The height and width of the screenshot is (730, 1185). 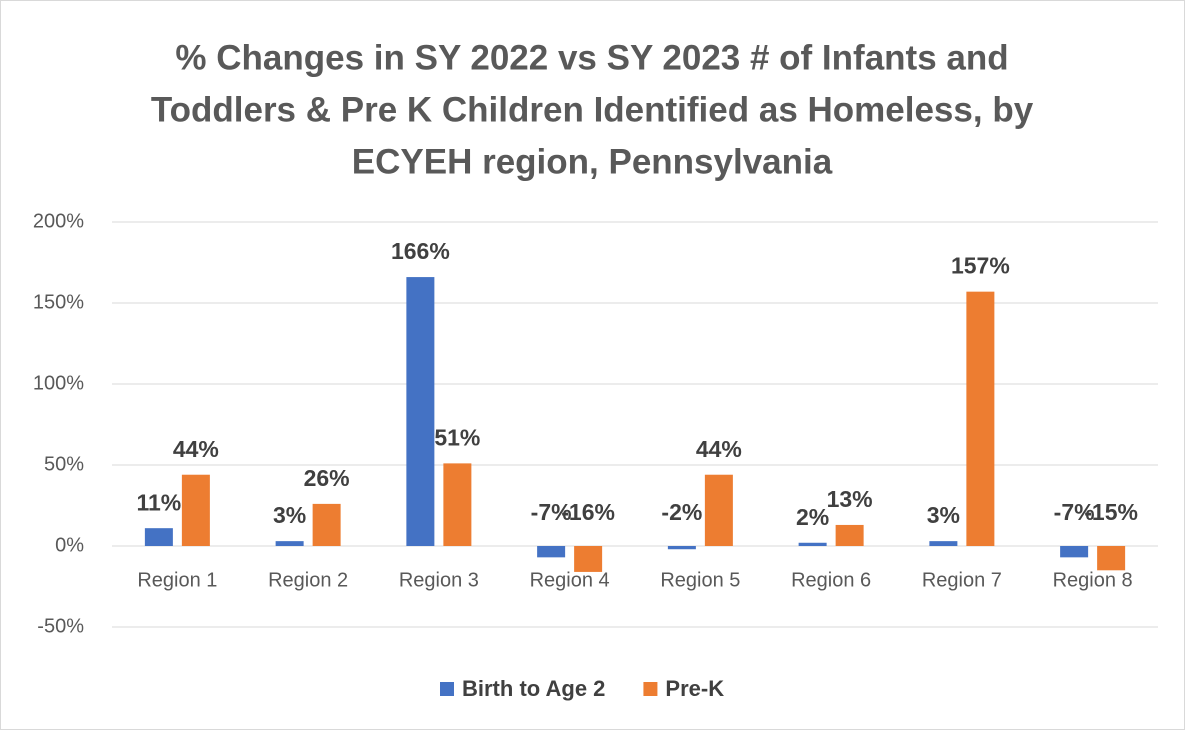 I want to click on legend-label: Pre-K, so click(x=694, y=688).